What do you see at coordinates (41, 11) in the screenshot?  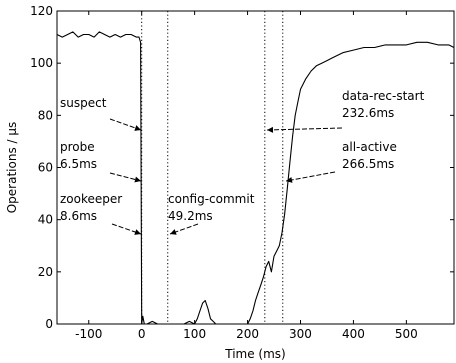 I see `y-tick-label: 120` at bounding box center [41, 11].